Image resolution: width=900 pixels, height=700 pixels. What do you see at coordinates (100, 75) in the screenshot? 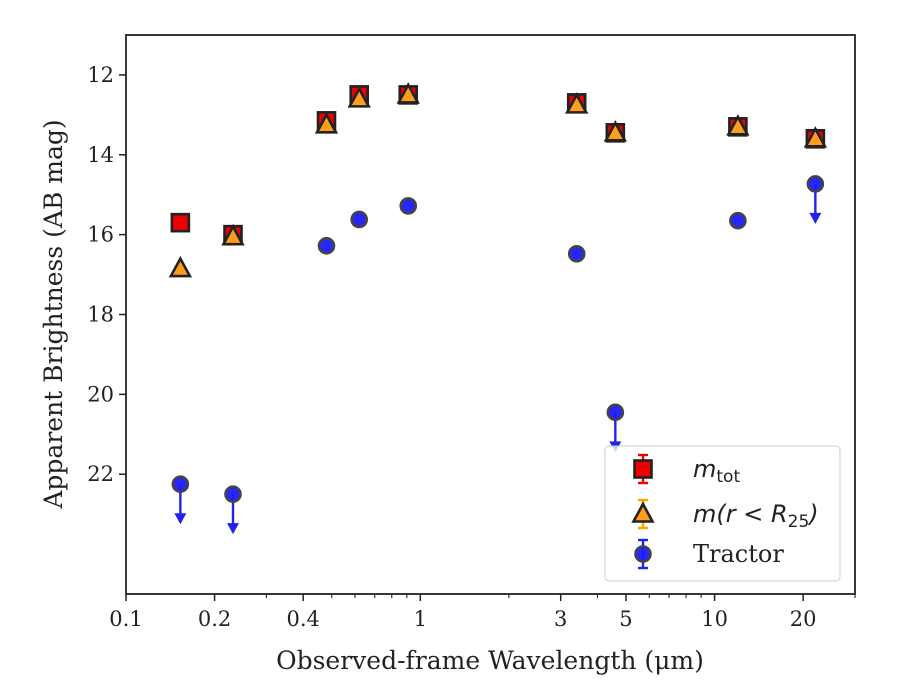
I see `y-tick-label: 12` at bounding box center [100, 75].